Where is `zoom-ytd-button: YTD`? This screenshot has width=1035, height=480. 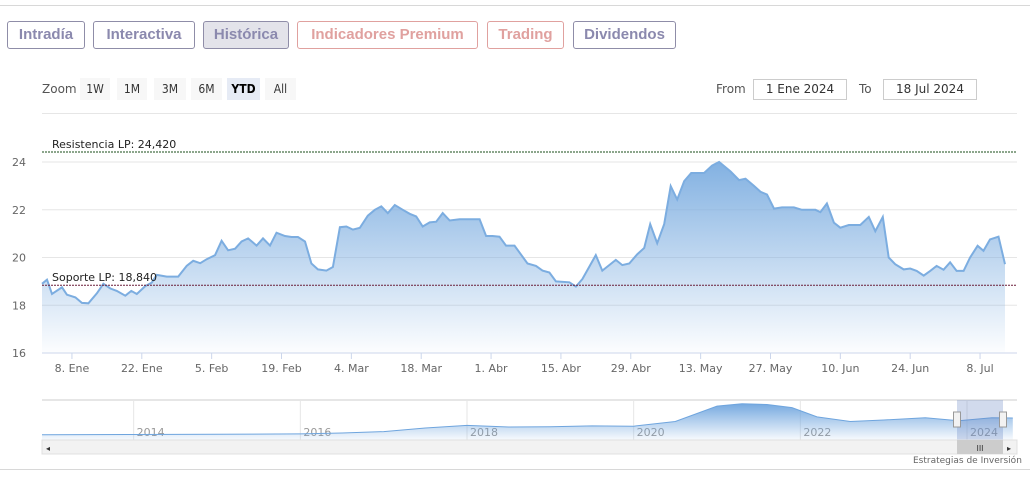
zoom-ytd-button: YTD is located at coordinates (243, 89).